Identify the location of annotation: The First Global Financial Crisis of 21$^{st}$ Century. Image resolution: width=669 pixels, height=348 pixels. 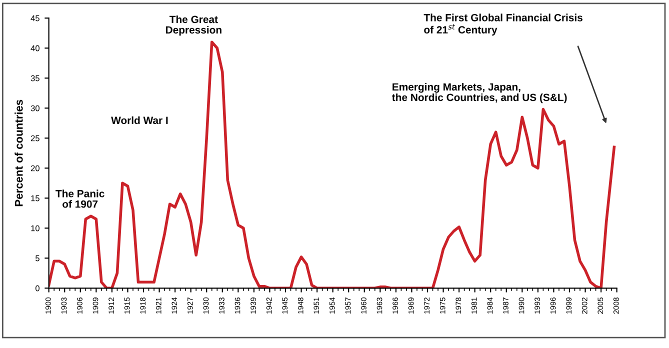
(503, 25).